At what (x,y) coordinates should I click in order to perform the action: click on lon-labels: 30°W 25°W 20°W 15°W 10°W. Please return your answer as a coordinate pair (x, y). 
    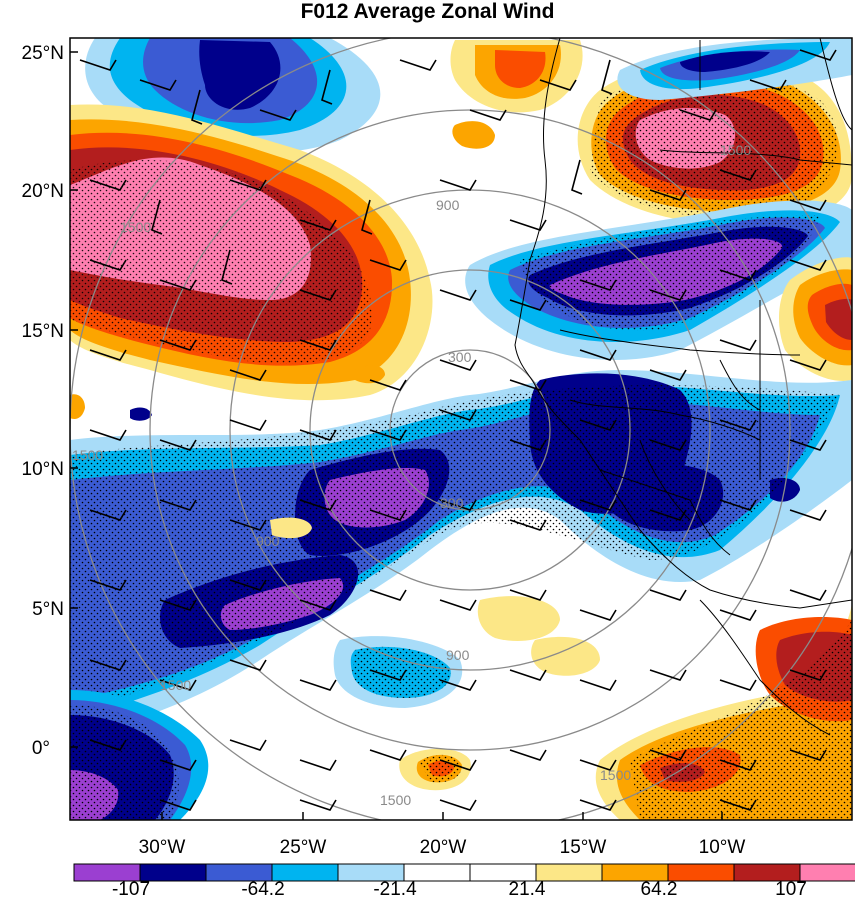
    Looking at the image, I should click on (442, 847).